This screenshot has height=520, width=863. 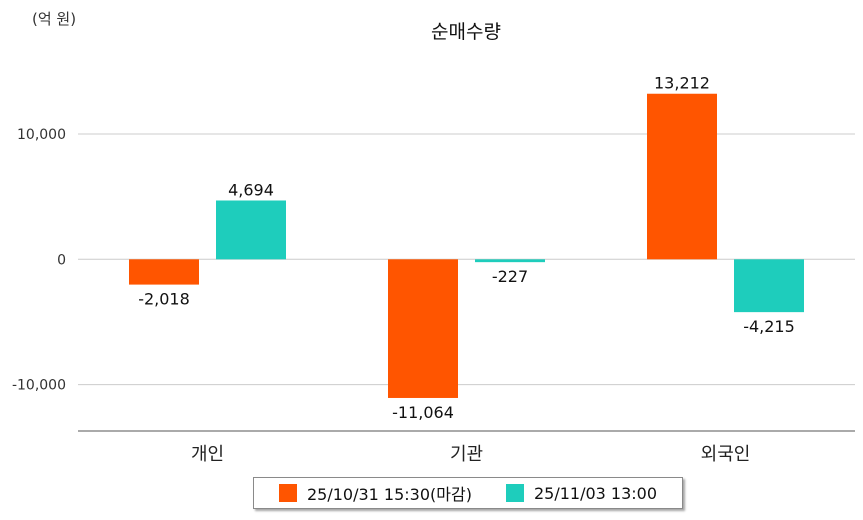 What do you see at coordinates (54, 19) in the screenshot?
I see `unit-label: (억 원)` at bounding box center [54, 19].